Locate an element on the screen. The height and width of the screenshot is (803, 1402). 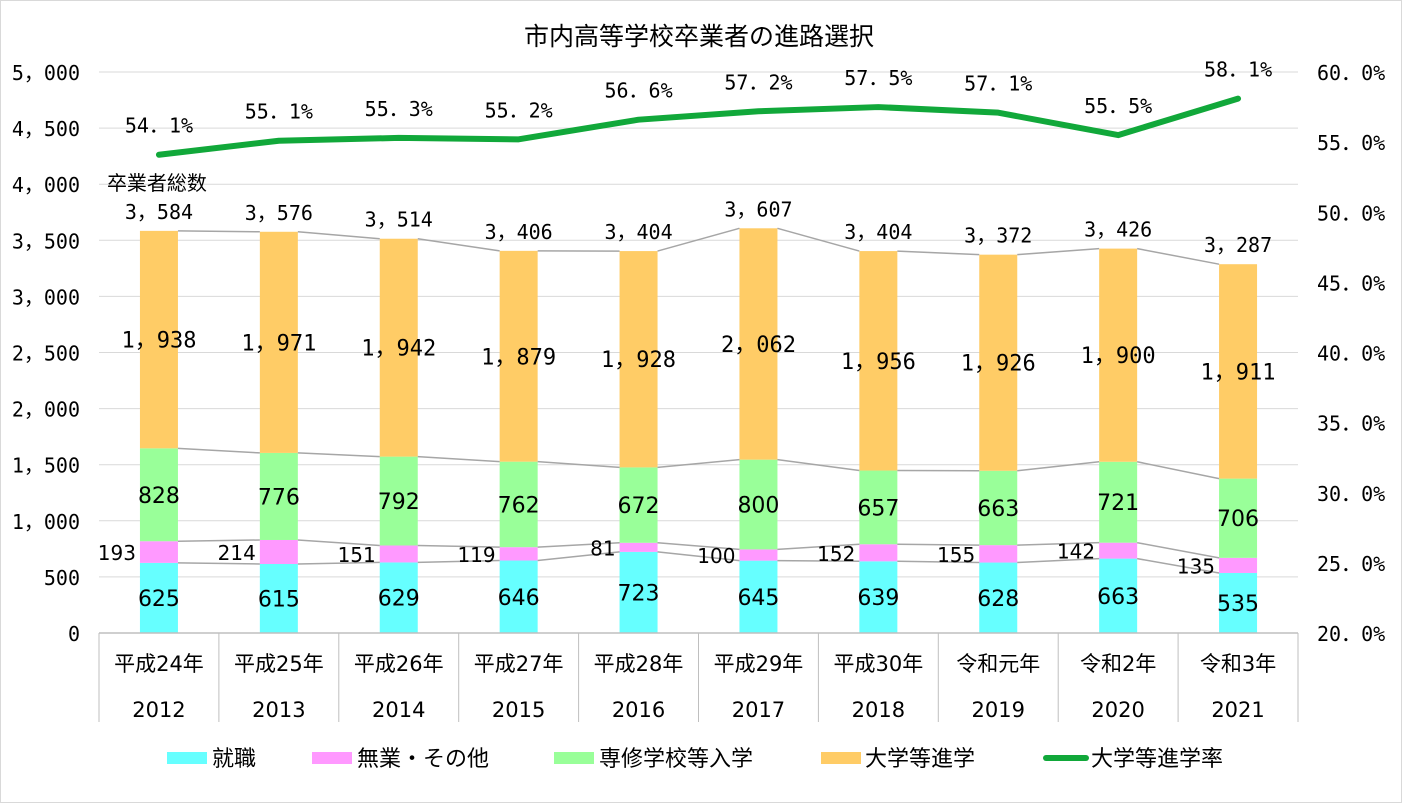
rate-label: 55．1% is located at coordinates (279, 112).